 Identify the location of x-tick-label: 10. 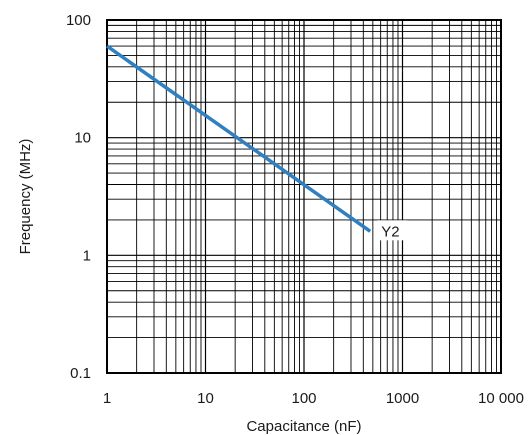
(205, 398).